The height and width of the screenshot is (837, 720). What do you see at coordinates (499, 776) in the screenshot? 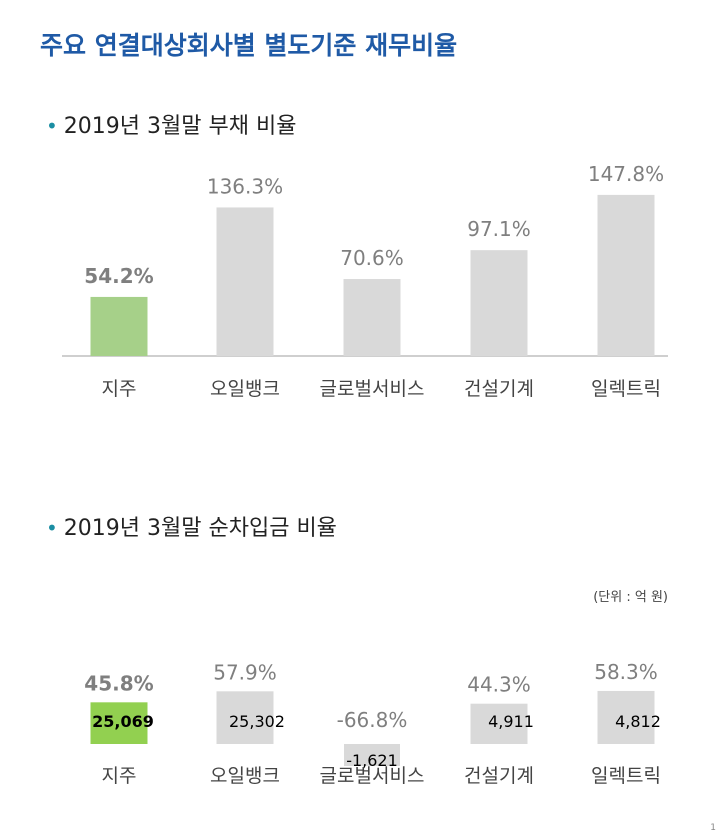
I see `category-label-netdebt-3: 건설기계` at bounding box center [499, 776].